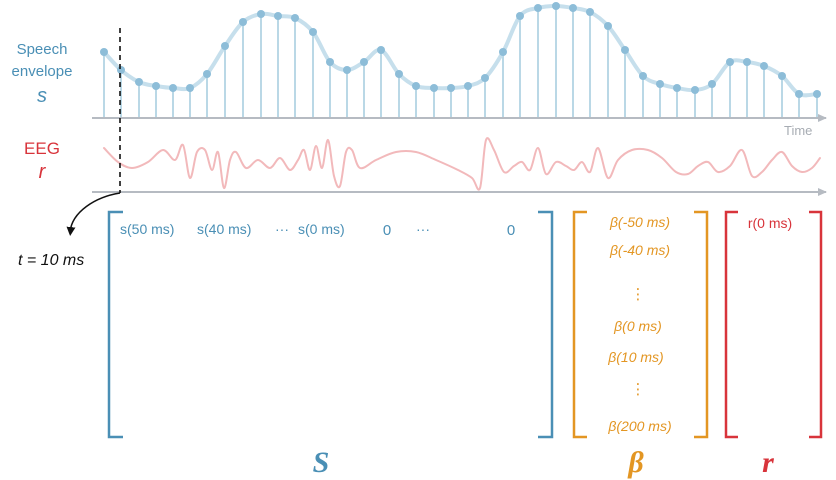  Describe the element at coordinates (321, 462) in the screenshot. I see `matrix-s-label: S` at that location.